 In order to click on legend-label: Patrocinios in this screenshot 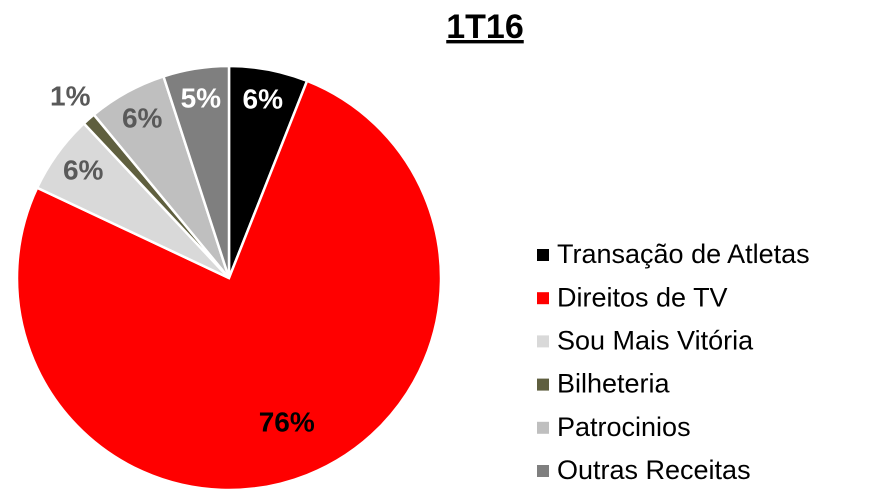, I will do `click(624, 427)`.